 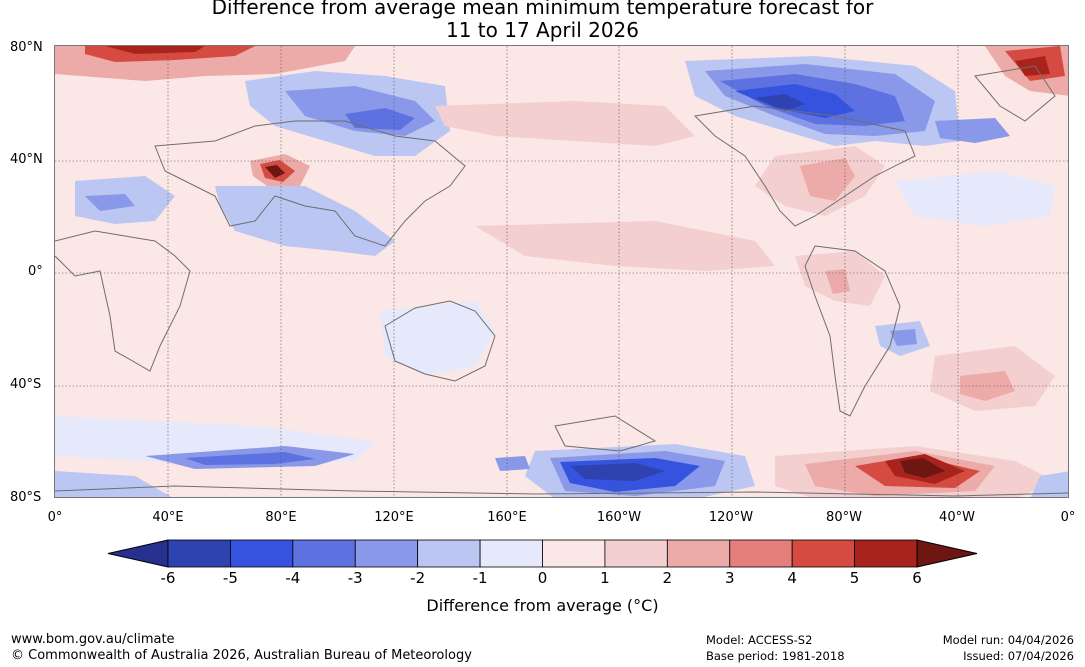 I want to click on footer-website: www.bom.gov.au/climate, so click(x=93, y=639).